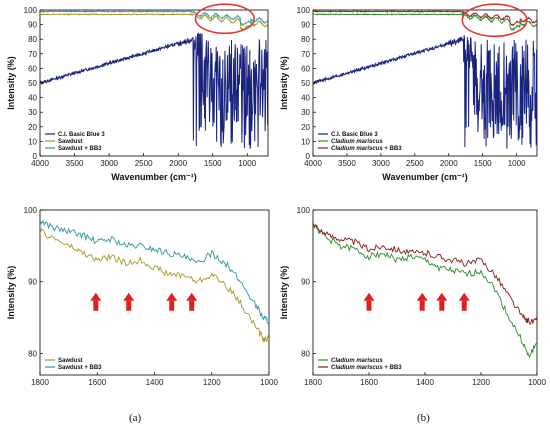 The width and height of the screenshot is (550, 431). What do you see at coordinates (97, 382) in the screenshot?
I see `x-tick-label: 1600` at bounding box center [97, 382].